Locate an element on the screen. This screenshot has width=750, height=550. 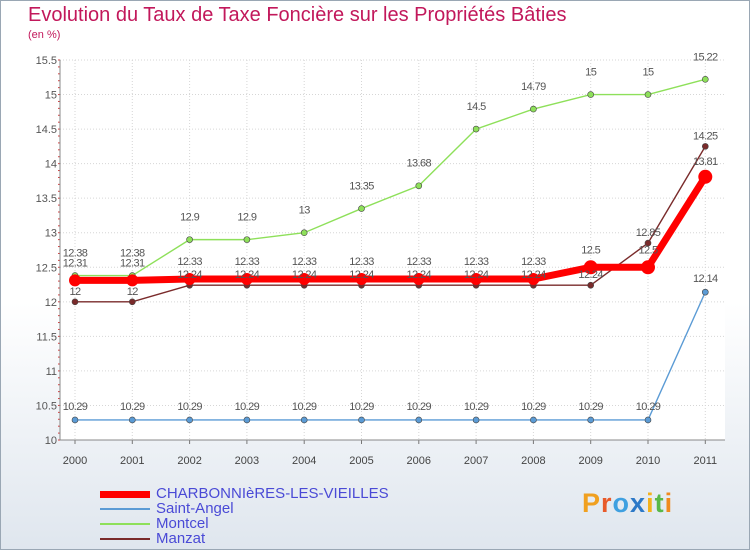
logo-letter: r is located at coordinates (607, 503).